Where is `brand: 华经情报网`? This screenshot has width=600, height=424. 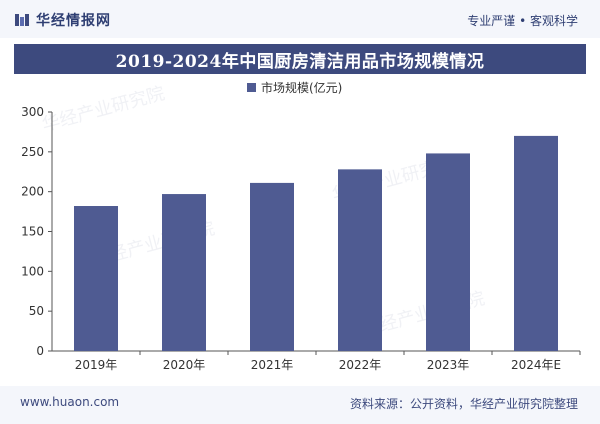
brand: 华经情报网 is located at coordinates (62, 20).